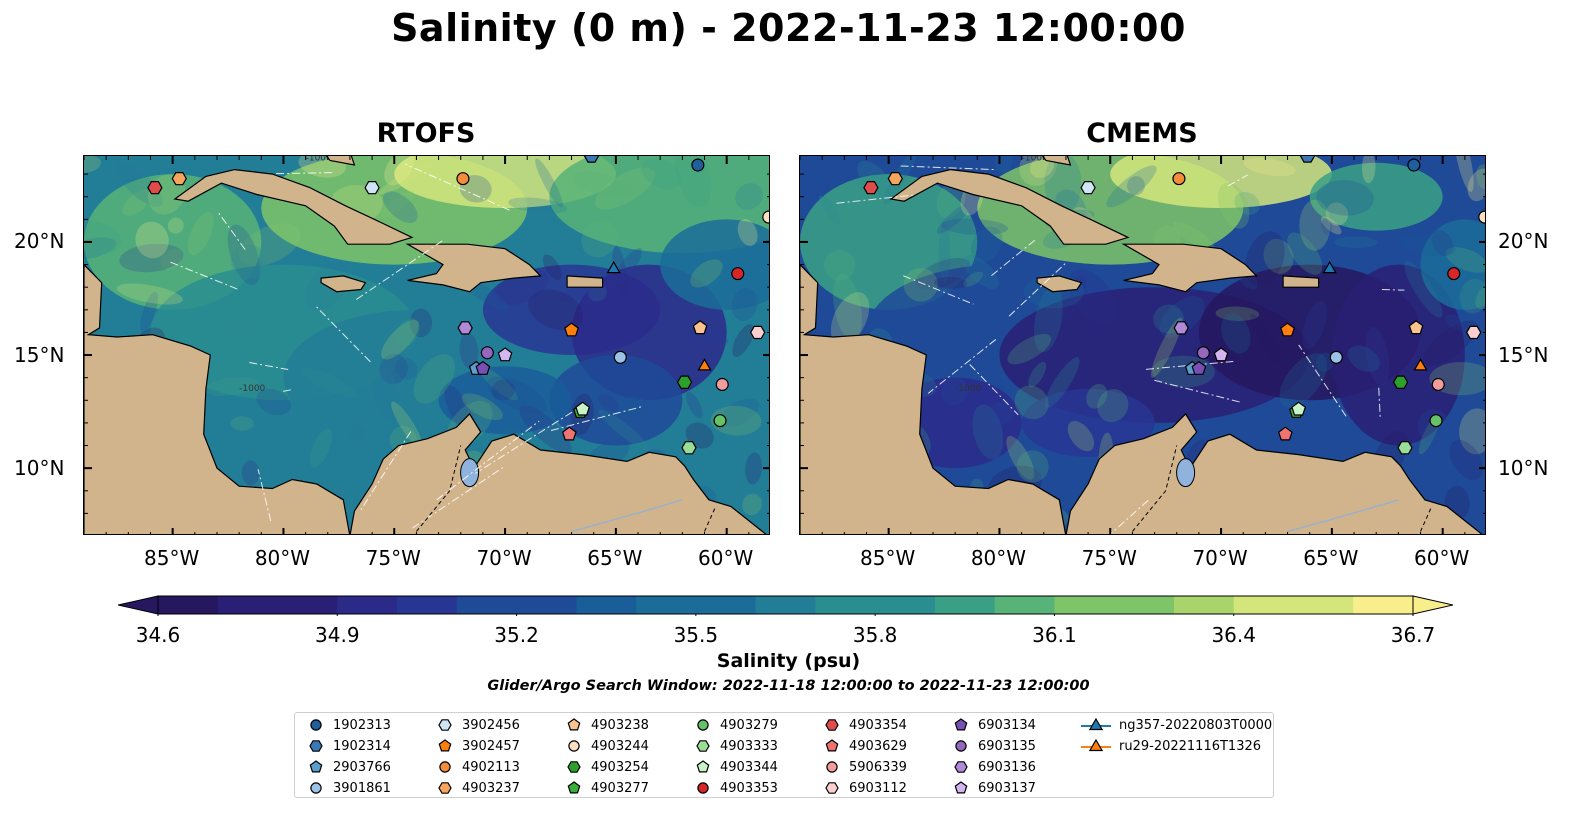 The image size is (1577, 827). What do you see at coordinates (491, 788) in the screenshot?
I see `legend-label: 4903237` at bounding box center [491, 788].